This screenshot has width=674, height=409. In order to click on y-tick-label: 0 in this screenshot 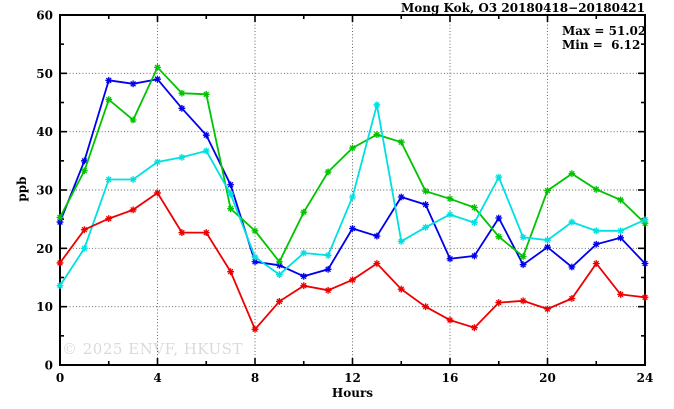, I will do `click(49, 366)`.